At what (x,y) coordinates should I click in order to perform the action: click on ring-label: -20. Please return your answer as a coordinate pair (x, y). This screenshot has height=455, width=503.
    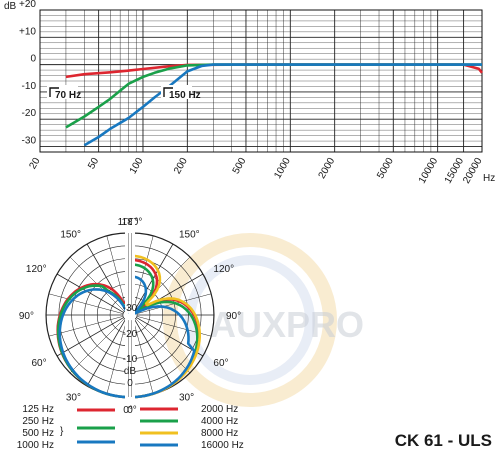
    Looking at the image, I should click on (130, 334).